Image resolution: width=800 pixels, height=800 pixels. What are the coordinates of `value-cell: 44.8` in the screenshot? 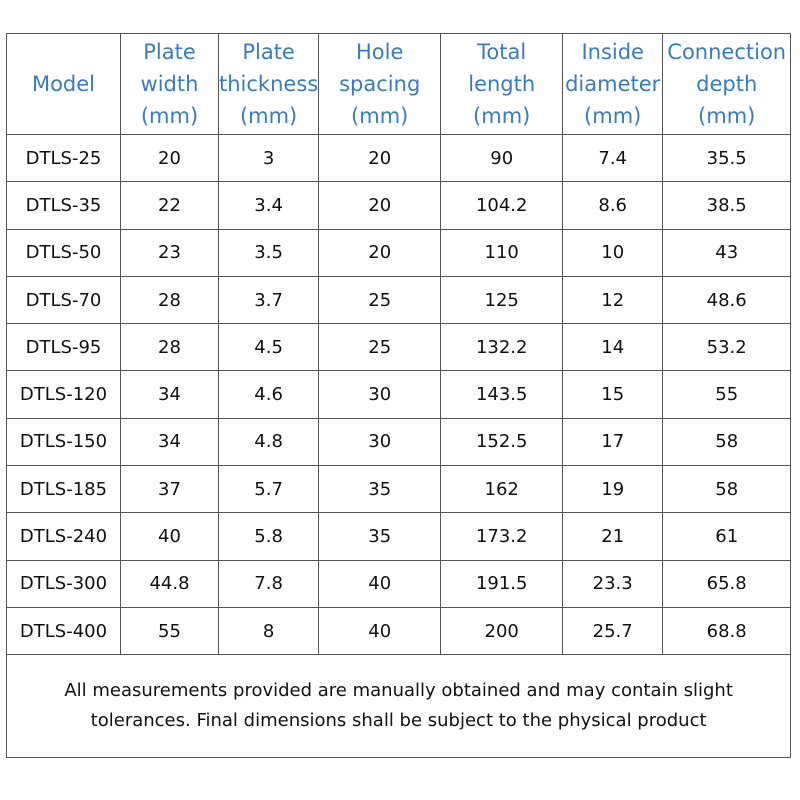 It's located at (169, 583).